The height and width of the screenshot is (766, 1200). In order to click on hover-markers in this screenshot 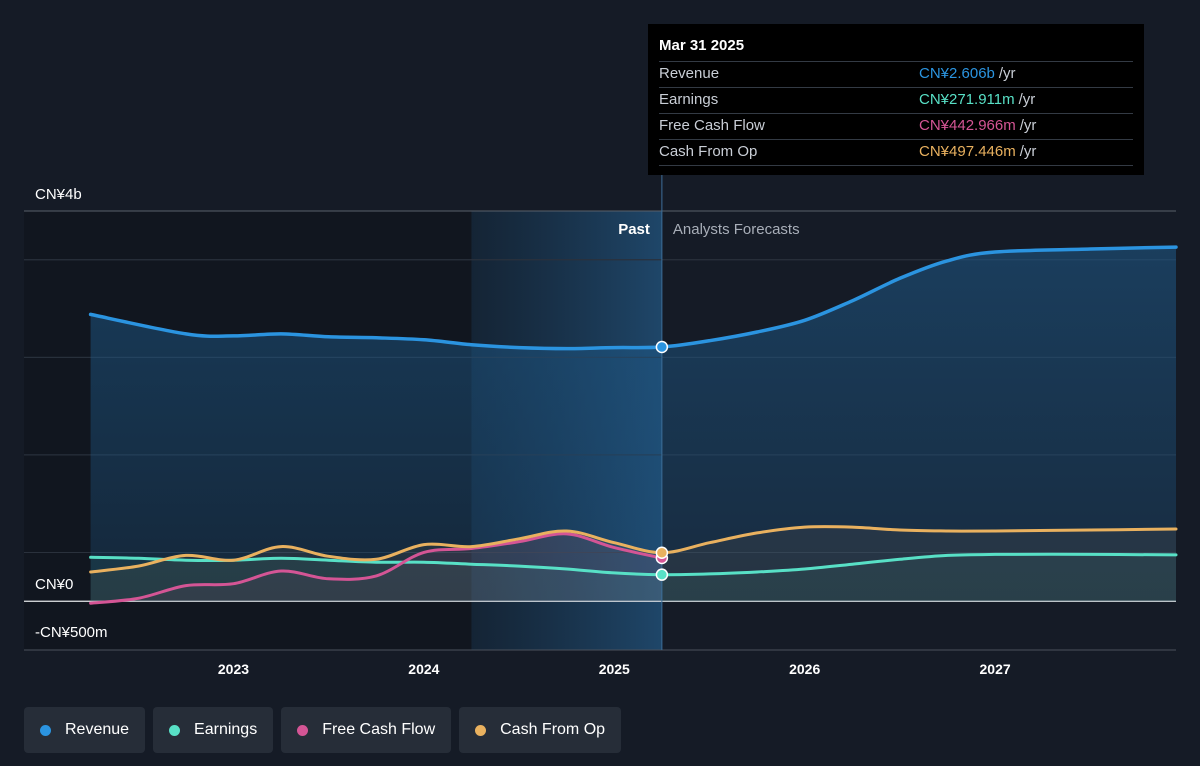, I will do `click(662, 460)`.